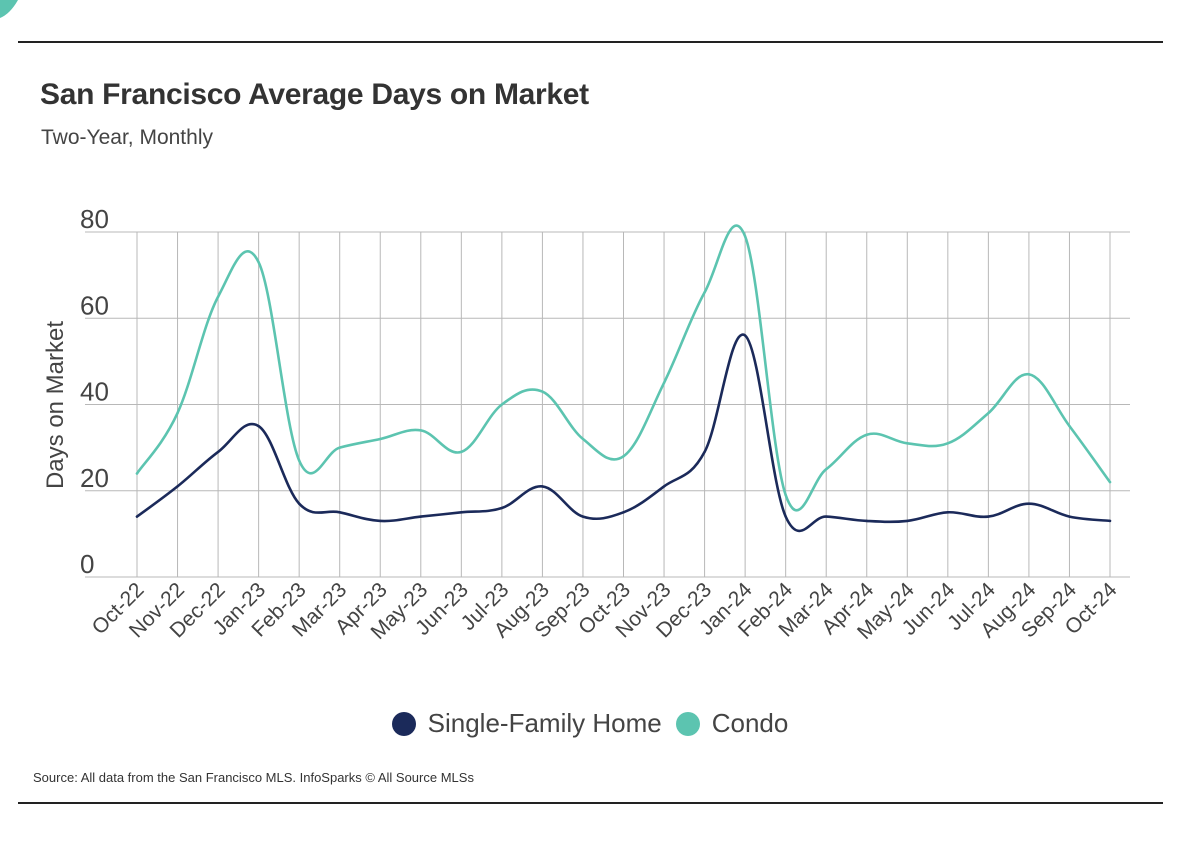 This screenshot has height=842, width=1180. I want to click on legend-label-single-family: Single-Family Home, so click(544, 723).